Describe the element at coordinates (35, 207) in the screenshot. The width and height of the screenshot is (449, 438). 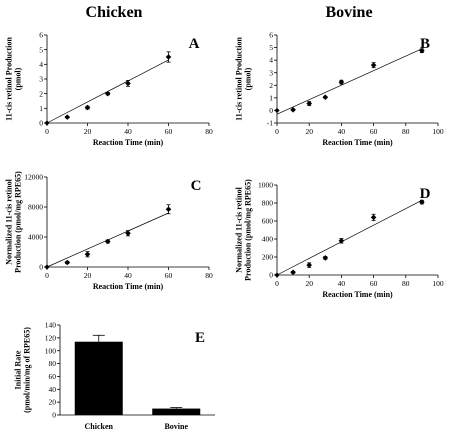
I see `y-tick-label: 8000` at that location.